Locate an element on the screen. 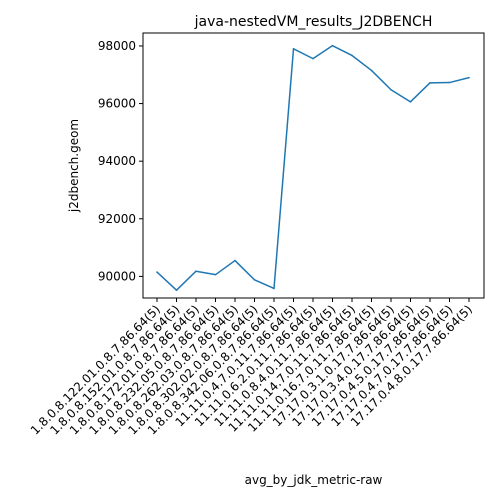 The image size is (500, 504). y-axis: 90000 92000 94000 96000 98000 is located at coordinates (120, 161).